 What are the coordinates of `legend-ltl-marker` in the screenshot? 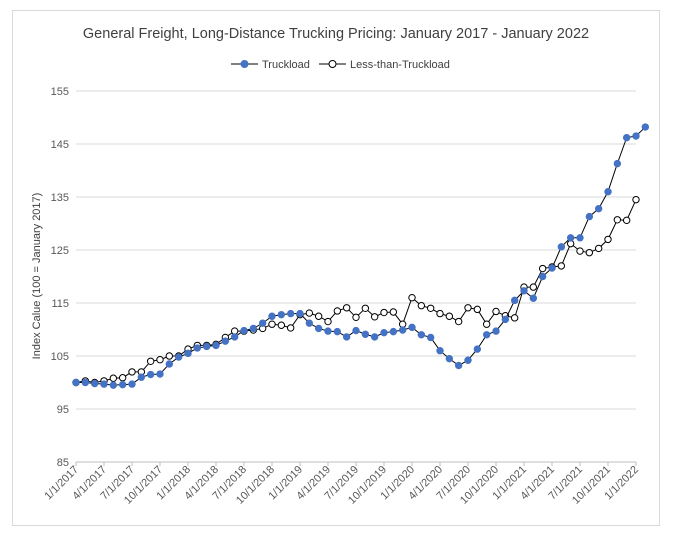 It's located at (332, 64).